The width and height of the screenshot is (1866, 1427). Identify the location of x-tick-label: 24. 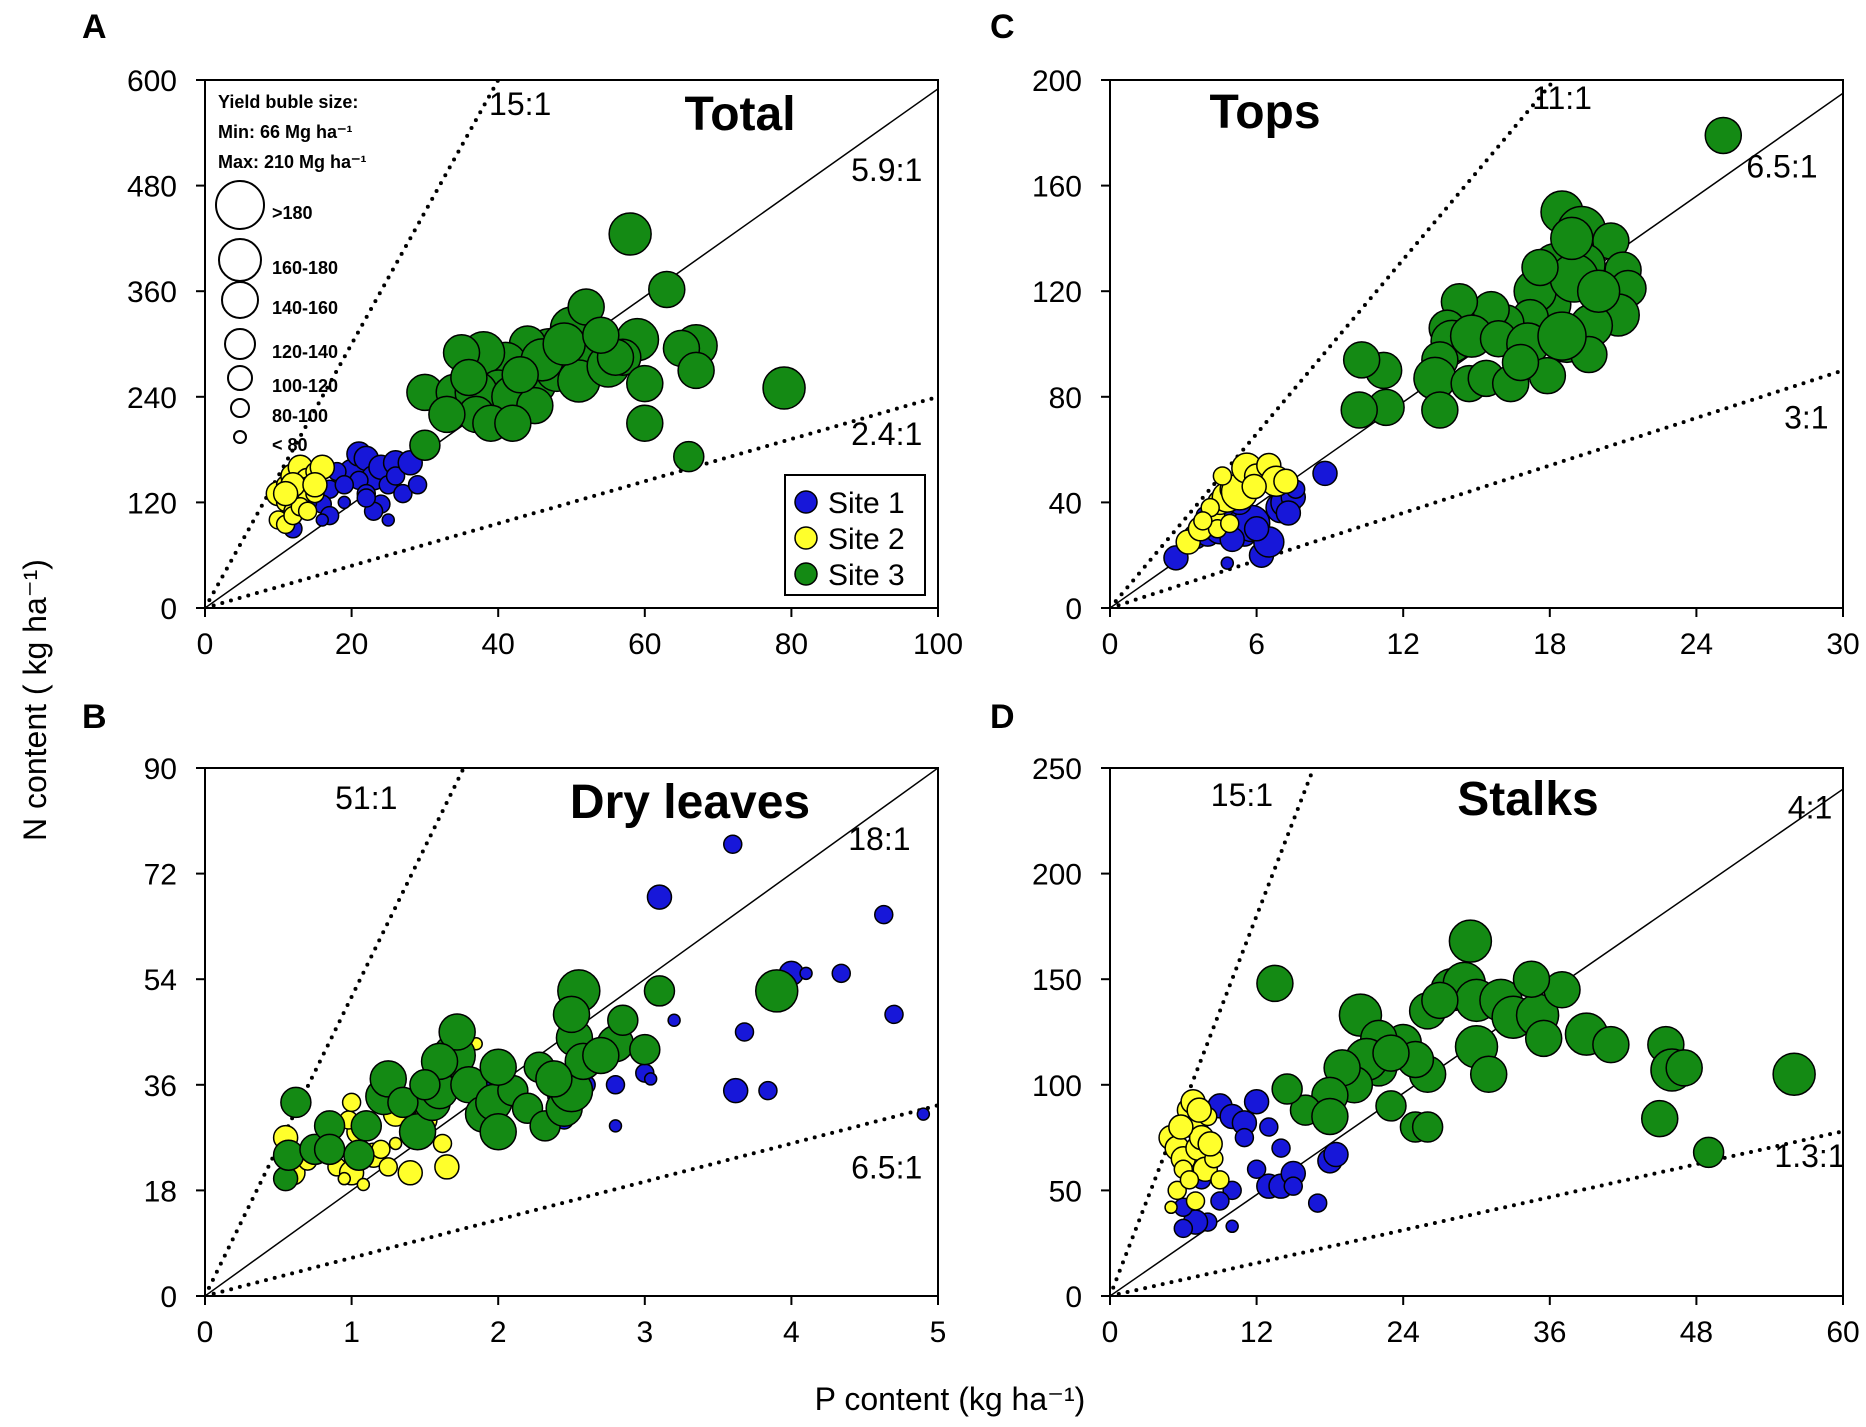
(1696, 644).